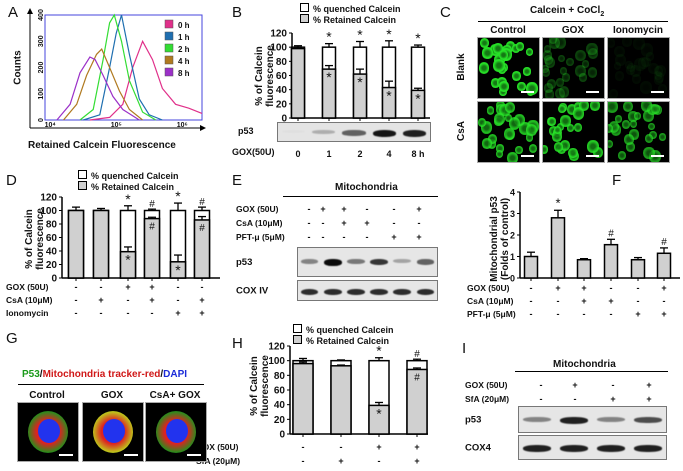 The image size is (683, 471). I want to click on a-legend-label: 0 h, so click(184, 25).